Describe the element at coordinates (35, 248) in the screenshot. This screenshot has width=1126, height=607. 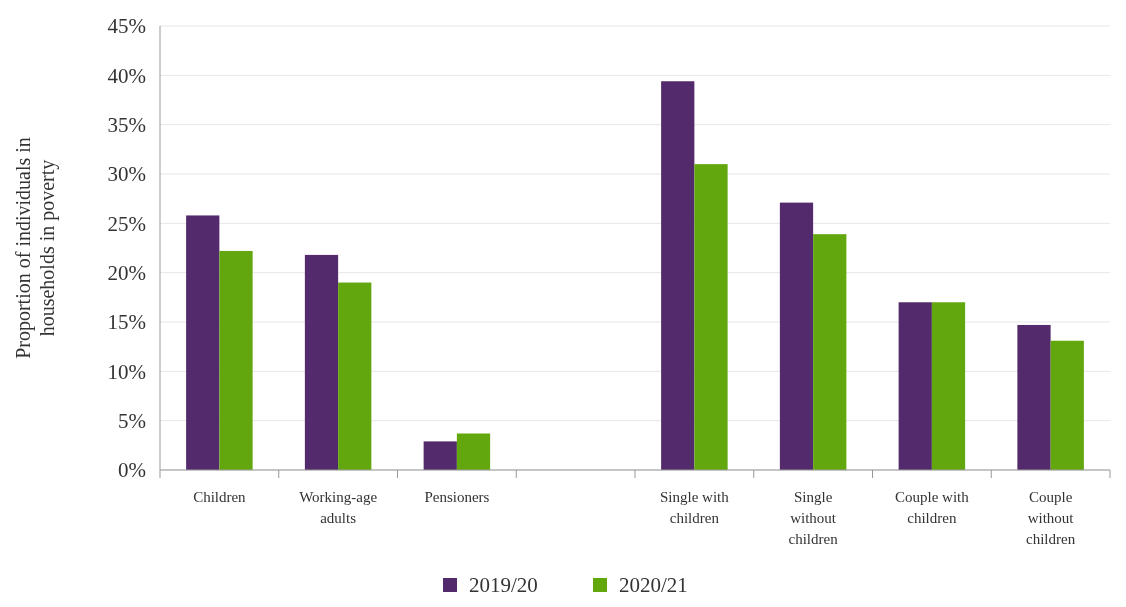
I see `y-axis-title: Proportion of individuals in households in poverty` at that location.